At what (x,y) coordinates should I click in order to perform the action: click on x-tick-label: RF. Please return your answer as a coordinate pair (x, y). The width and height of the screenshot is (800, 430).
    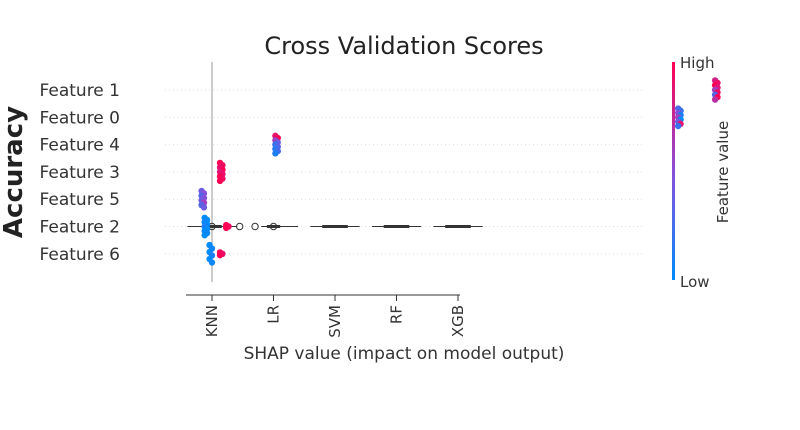
    Looking at the image, I should click on (397, 314).